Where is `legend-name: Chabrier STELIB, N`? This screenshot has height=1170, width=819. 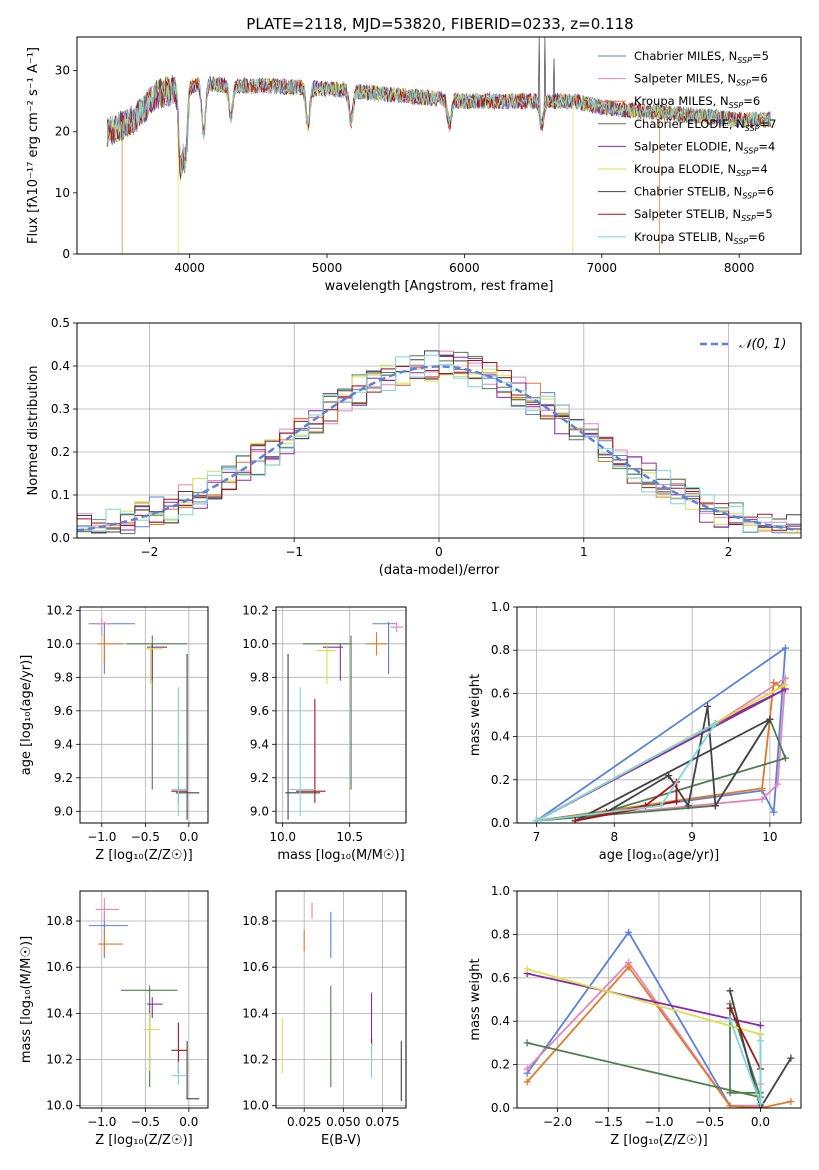 legend-name: Chabrier STELIB, N is located at coordinates (688, 192).